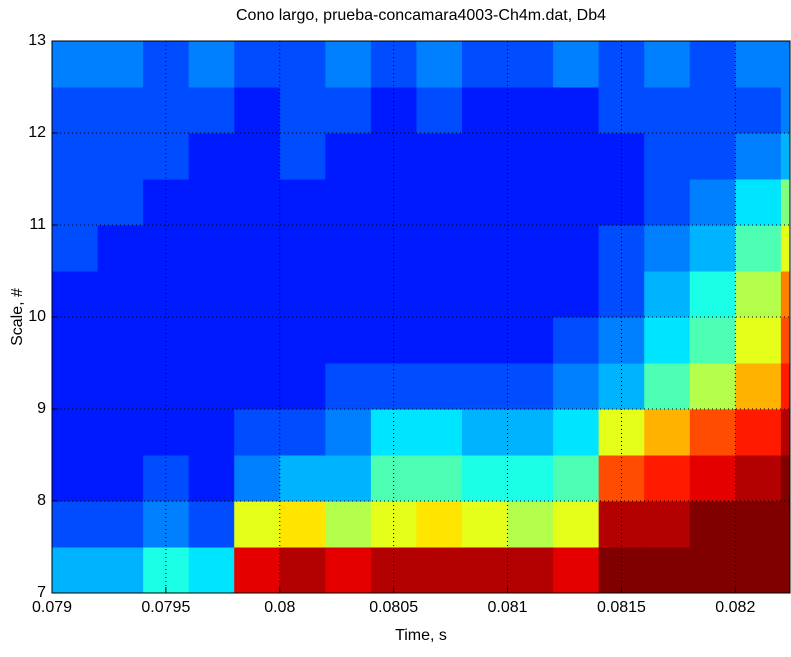 This screenshot has height=657, width=791. I want to click on x-tick-label: 0.079, so click(52, 607).